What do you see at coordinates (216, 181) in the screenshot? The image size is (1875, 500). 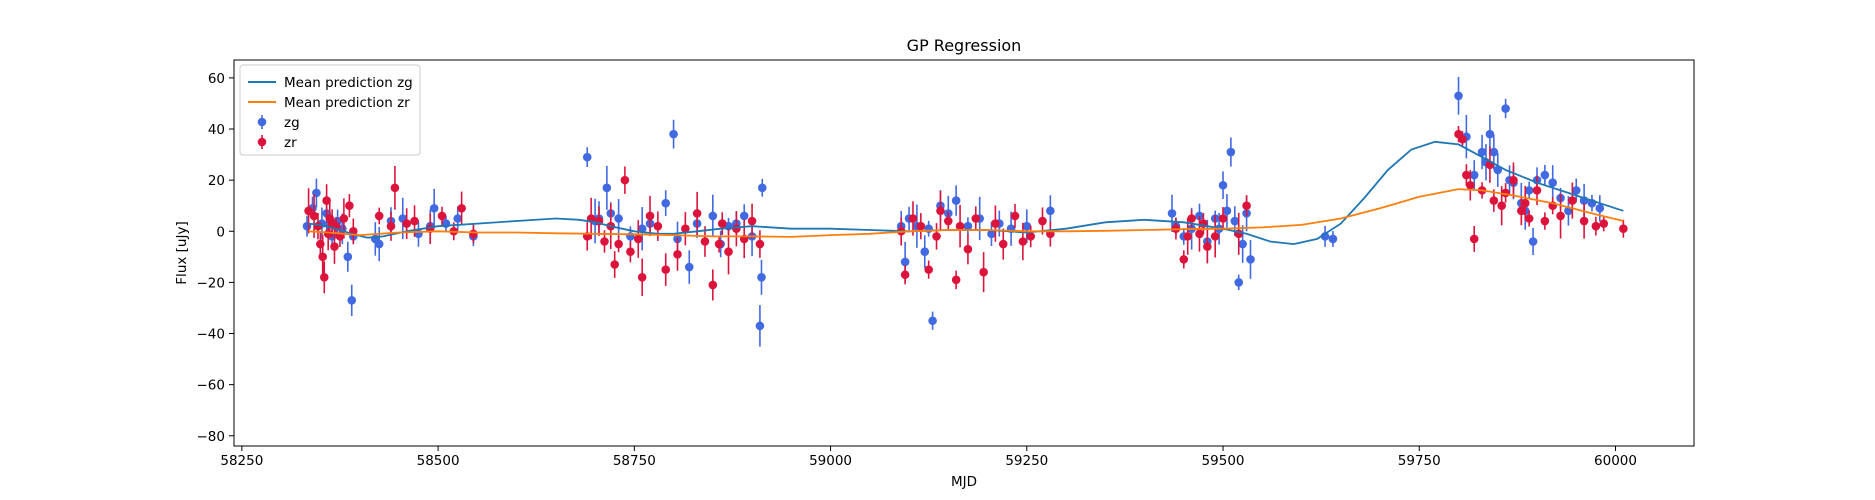 I see `y-tick-label: 20` at bounding box center [216, 181].